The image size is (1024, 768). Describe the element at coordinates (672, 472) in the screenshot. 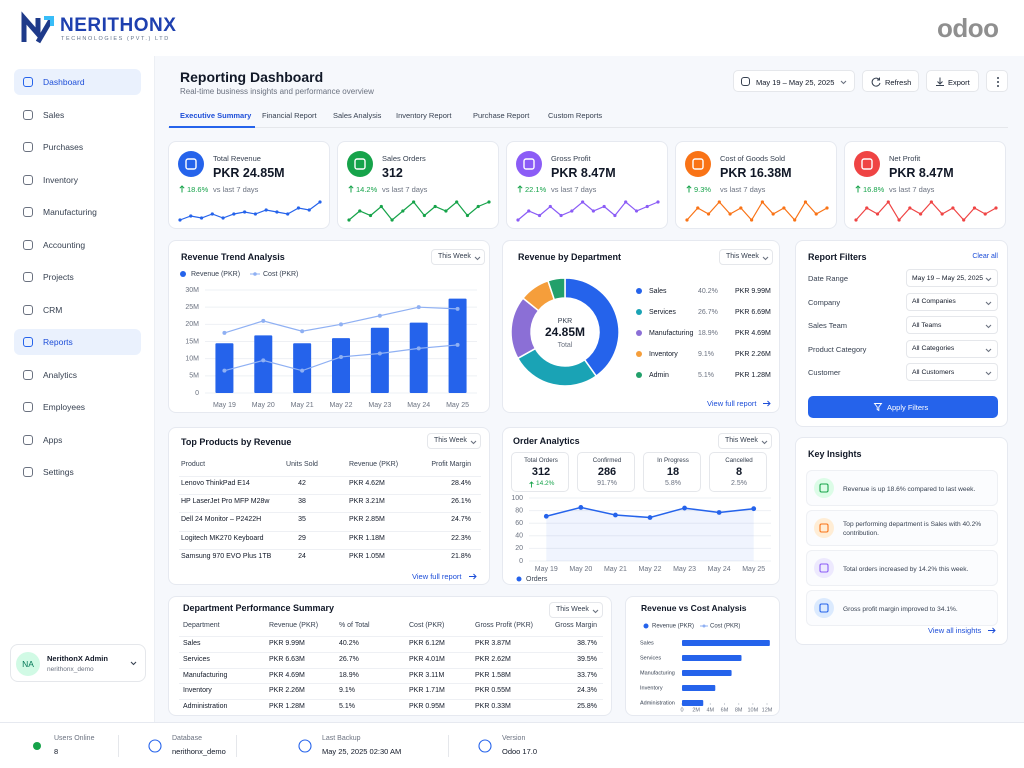

I see `stat-box: In Progress 18 5.8%` at that location.